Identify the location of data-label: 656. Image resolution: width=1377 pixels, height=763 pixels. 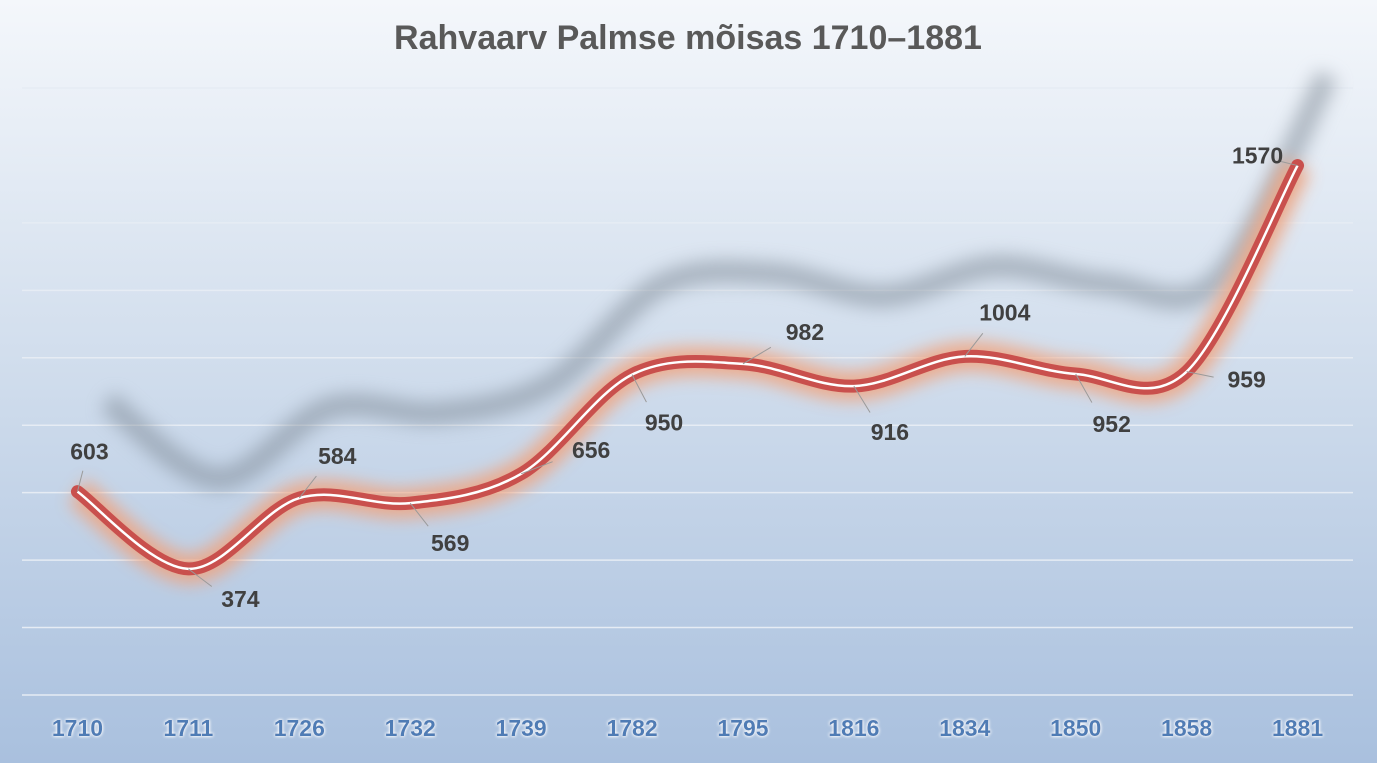
(591, 450).